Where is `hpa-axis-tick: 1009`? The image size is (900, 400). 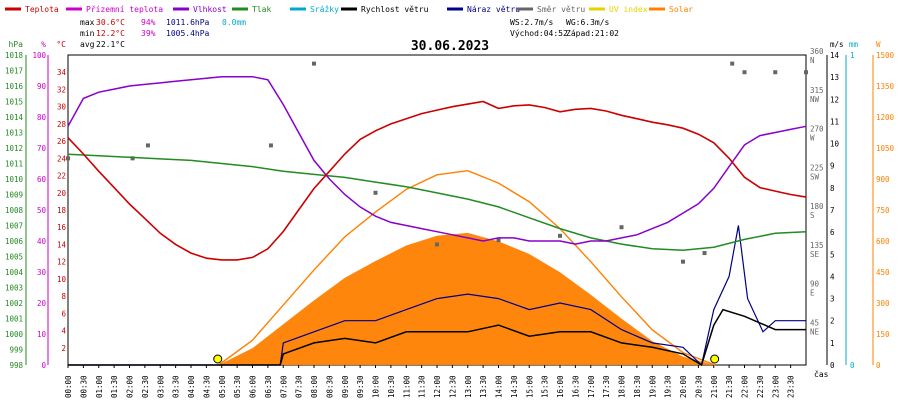
hpa-axis-tick: 1009 is located at coordinates (14, 195).